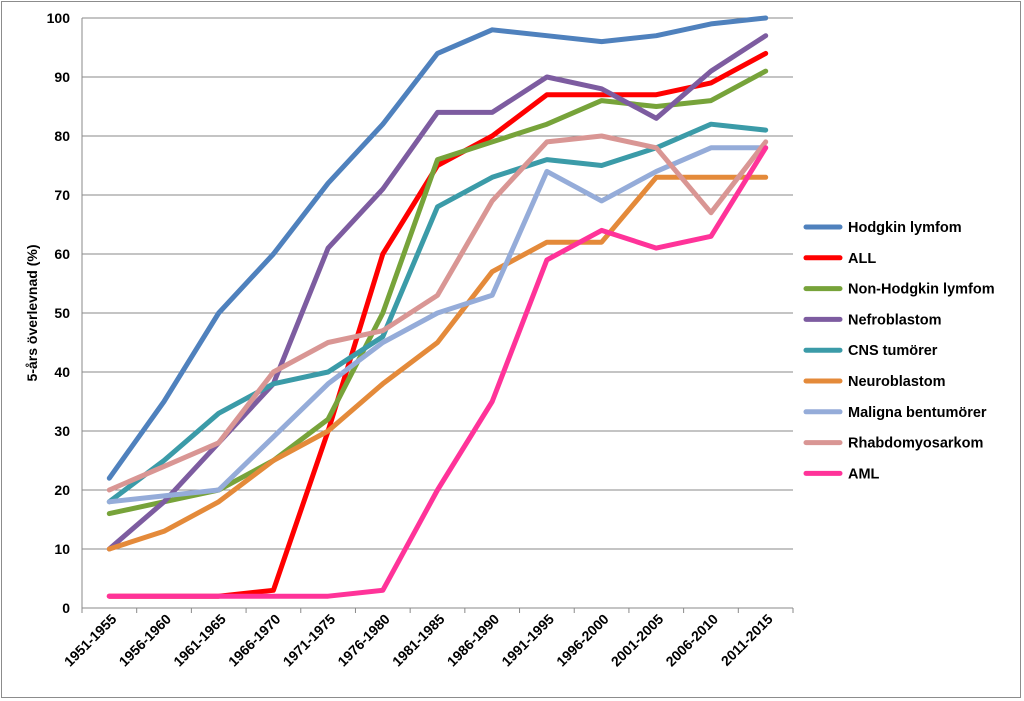 This screenshot has height=701, width=1024. I want to click on x-tick-label: 1971-1975, so click(309, 640).